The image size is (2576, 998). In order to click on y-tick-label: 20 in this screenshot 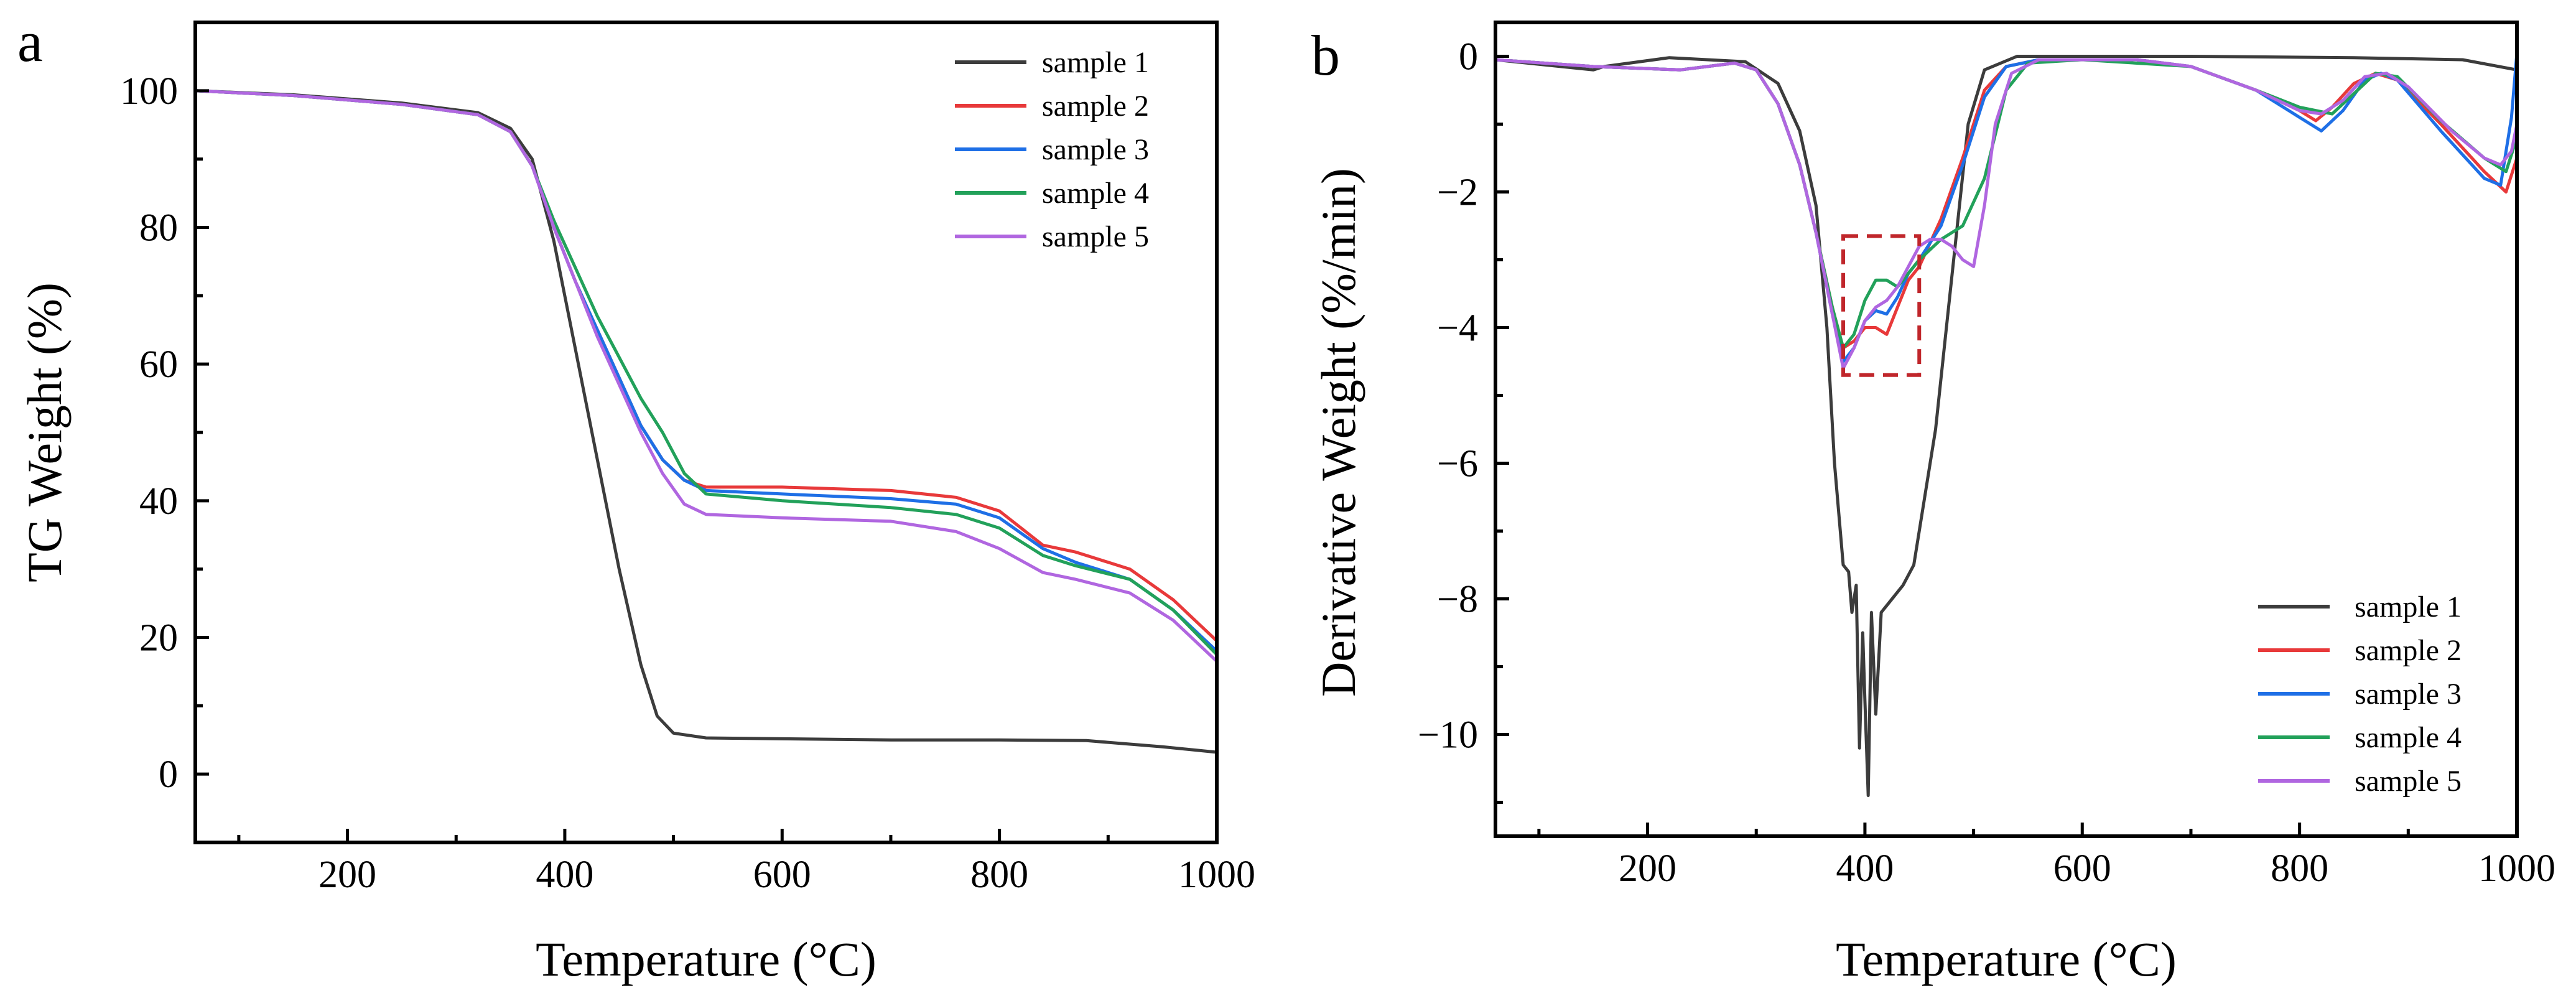, I will do `click(158, 639)`.